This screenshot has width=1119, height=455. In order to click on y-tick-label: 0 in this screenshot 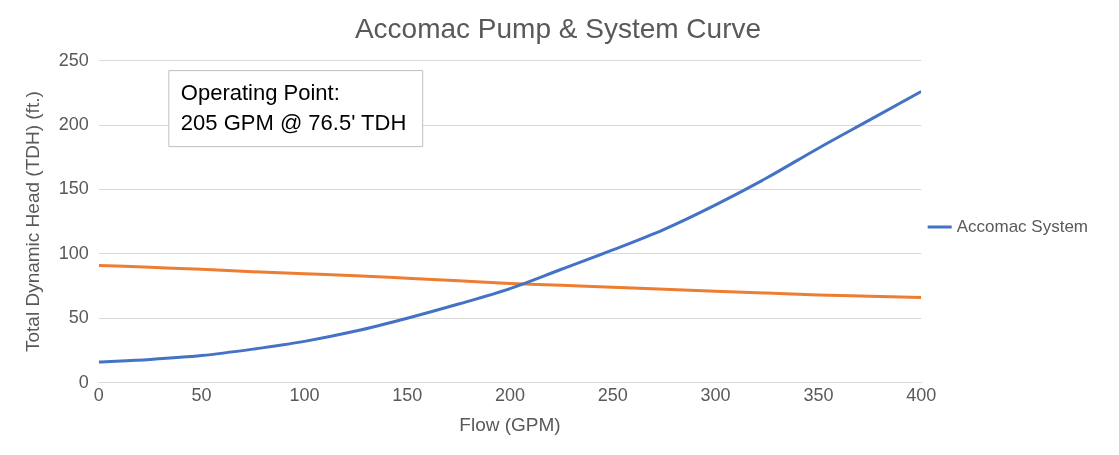, I will do `click(83, 381)`.